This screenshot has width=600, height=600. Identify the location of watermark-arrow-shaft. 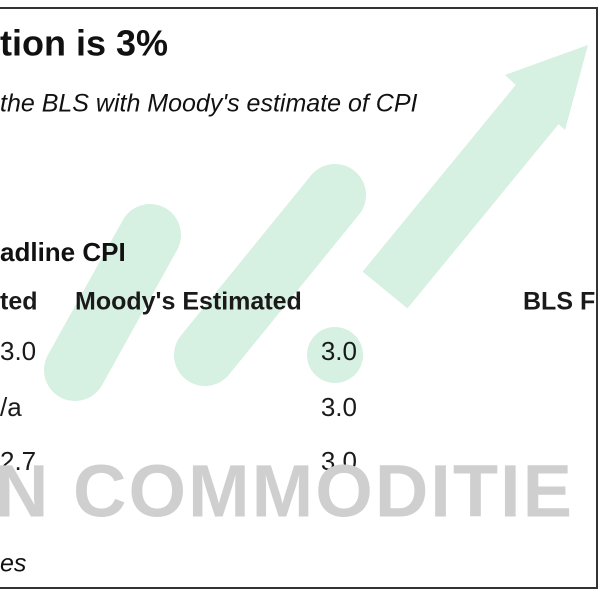
(465, 192).